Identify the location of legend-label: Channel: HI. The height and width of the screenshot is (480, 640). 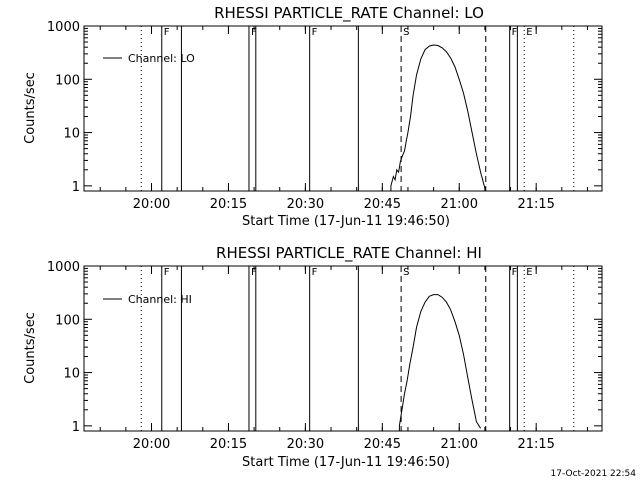
(160, 299).